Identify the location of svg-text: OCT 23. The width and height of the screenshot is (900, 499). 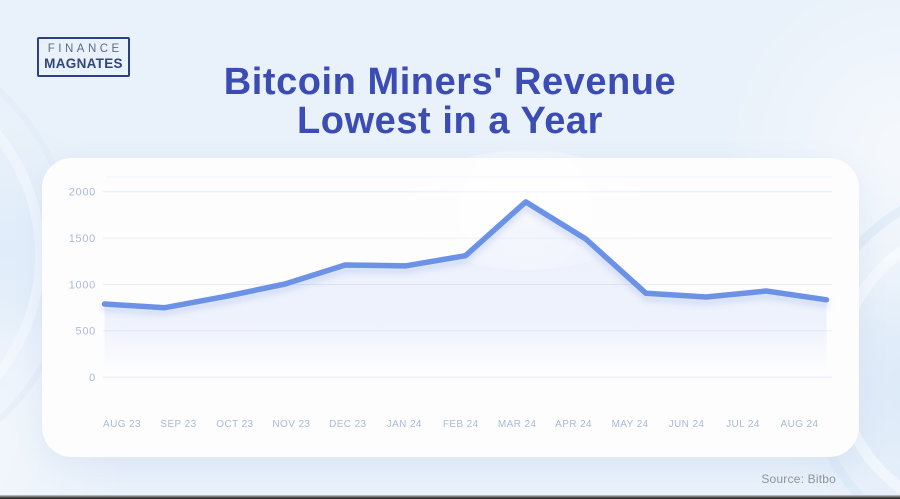
(234, 424).